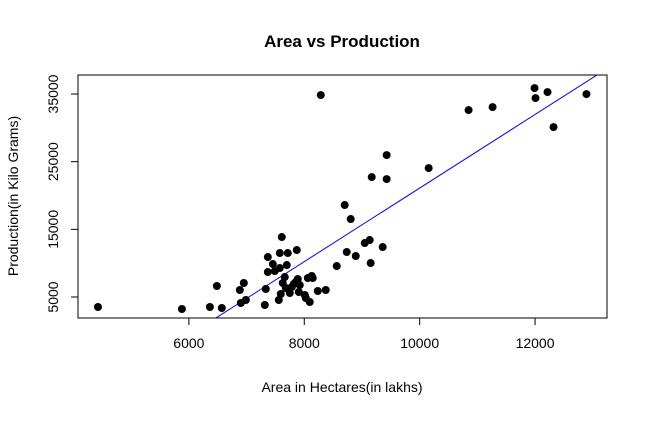 The width and height of the screenshot is (647, 422). Describe the element at coordinates (304, 343) in the screenshot. I see `x-tick-label: 8000` at that location.